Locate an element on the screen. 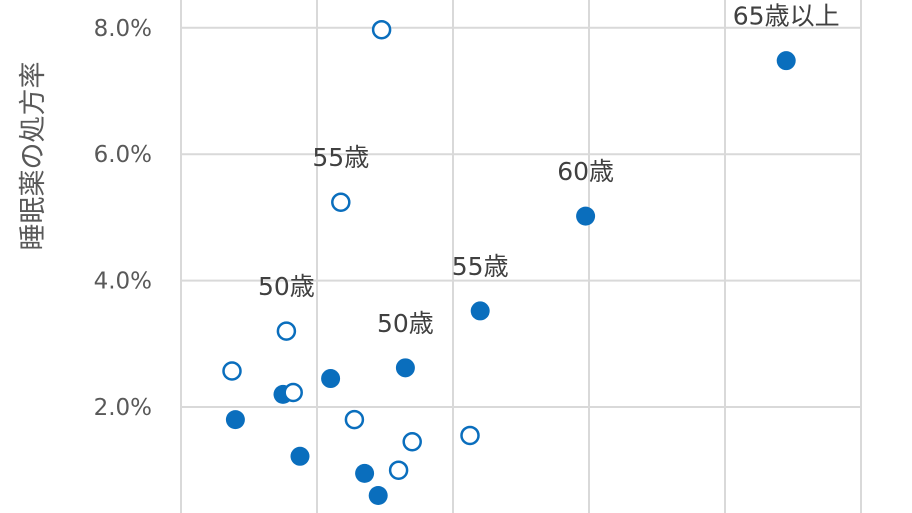  y-tick-label: 6.0% is located at coordinates (123, 155).